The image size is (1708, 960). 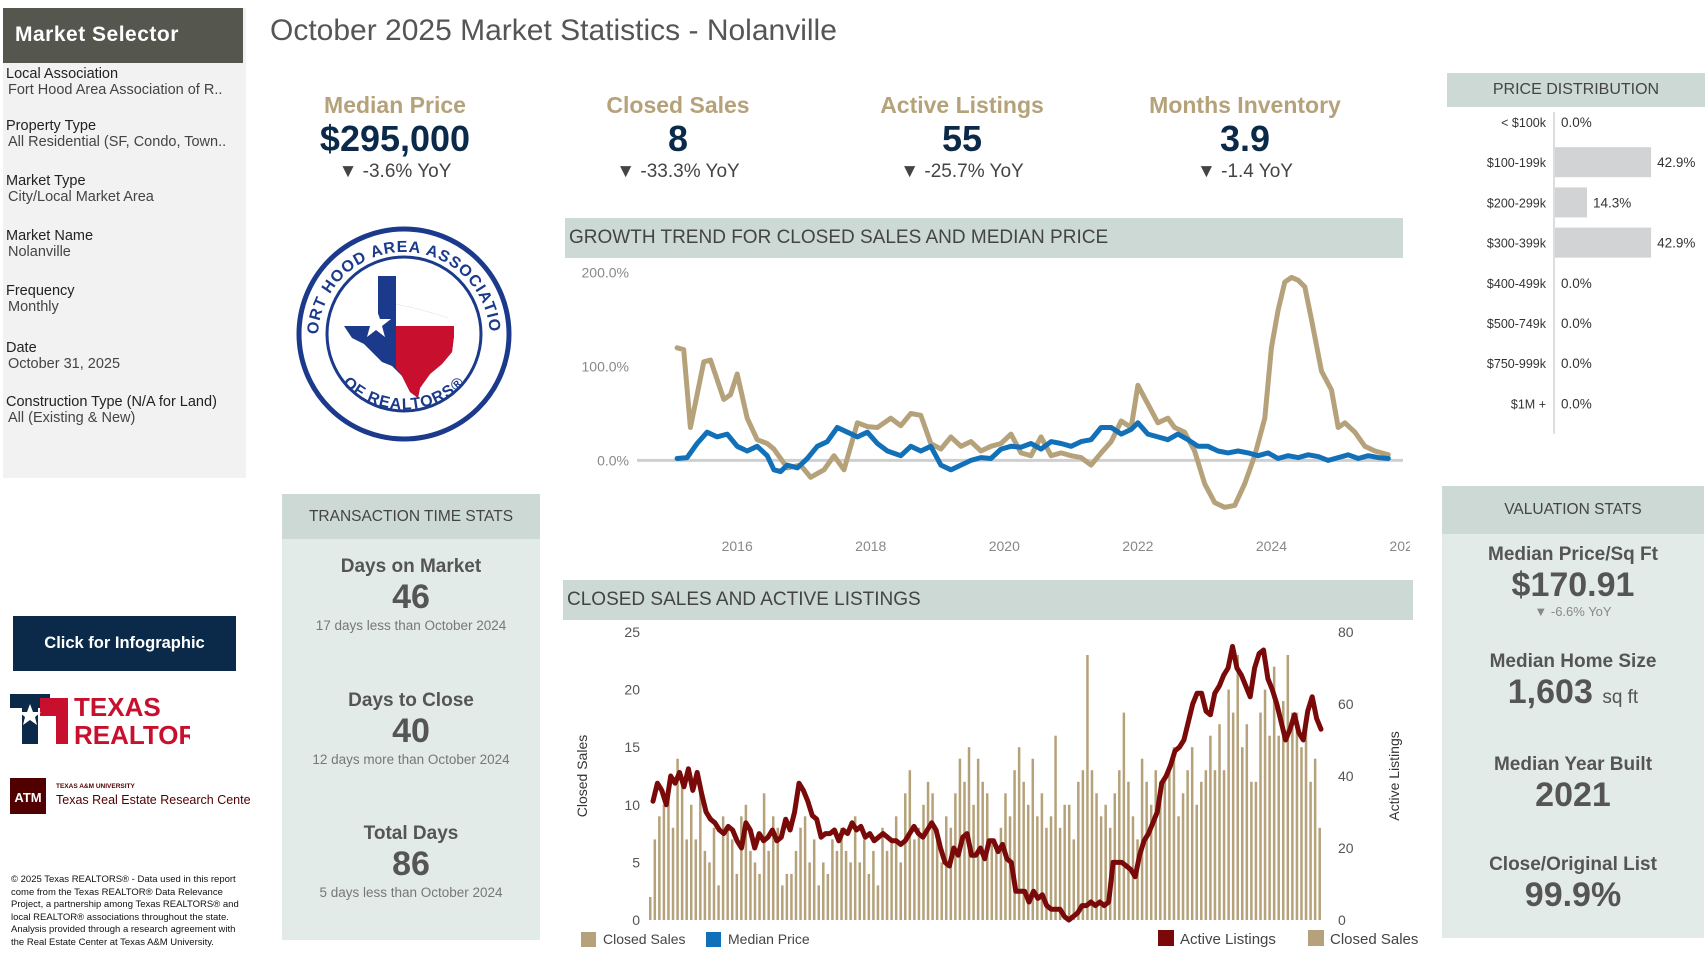 I want to click on right-tick-label: 40, so click(x=1346, y=776).